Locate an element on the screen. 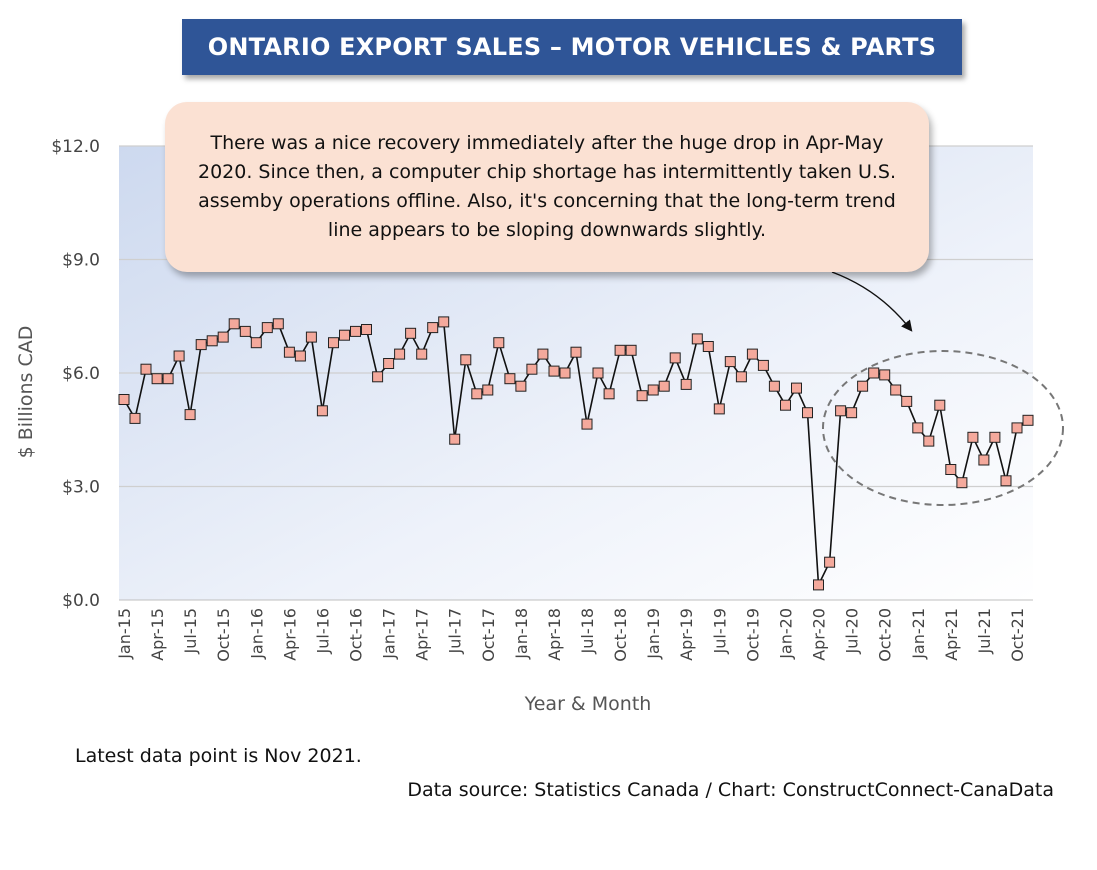  x-tick-label: Jul-19 is located at coordinates (719, 631).